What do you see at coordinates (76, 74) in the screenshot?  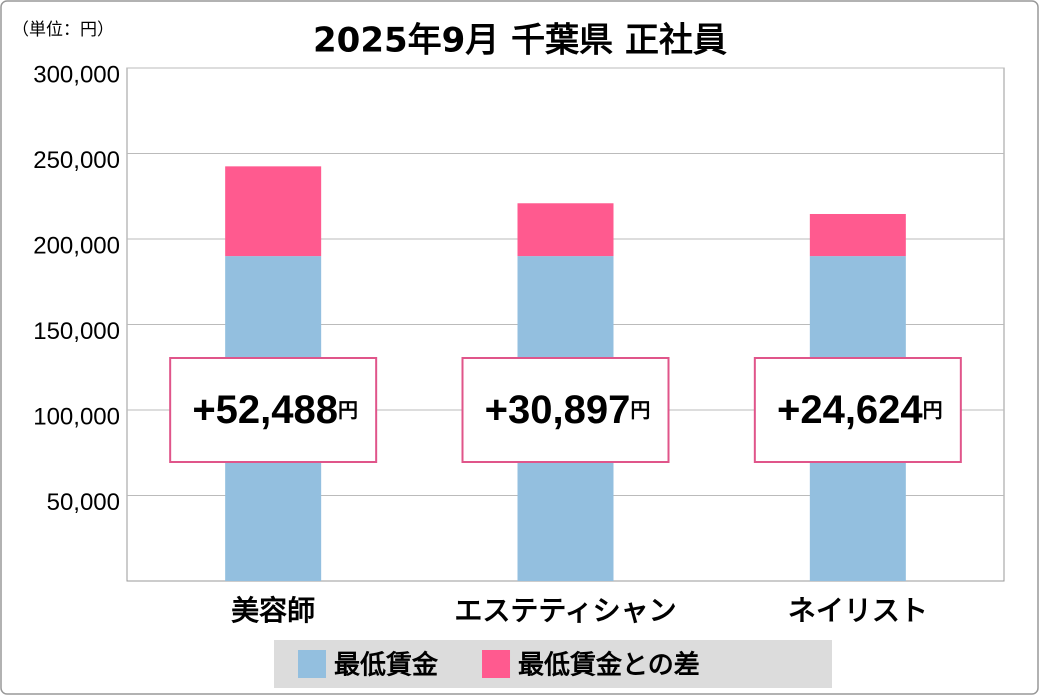 I see `y-tick-label: 300,000` at bounding box center [76, 74].